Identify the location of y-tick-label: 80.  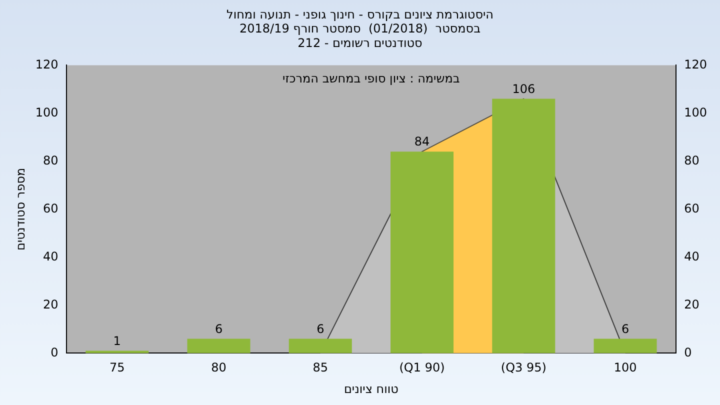
(50, 160).